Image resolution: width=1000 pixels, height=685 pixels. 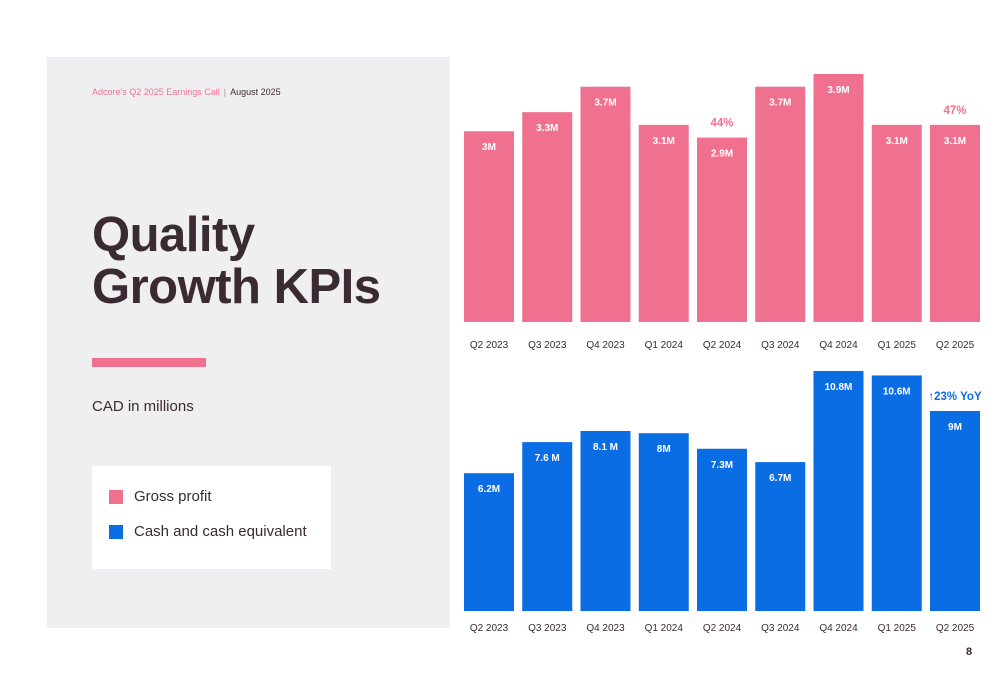 What do you see at coordinates (489, 542) in the screenshot?
I see `bar-cash-q2-2023` at bounding box center [489, 542].